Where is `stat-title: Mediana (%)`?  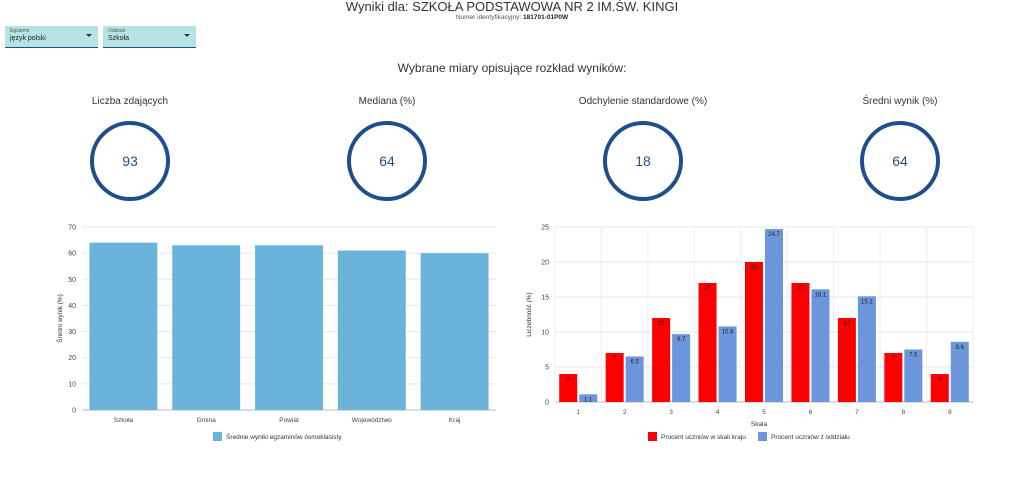 stat-title: Mediana (%) is located at coordinates (387, 101).